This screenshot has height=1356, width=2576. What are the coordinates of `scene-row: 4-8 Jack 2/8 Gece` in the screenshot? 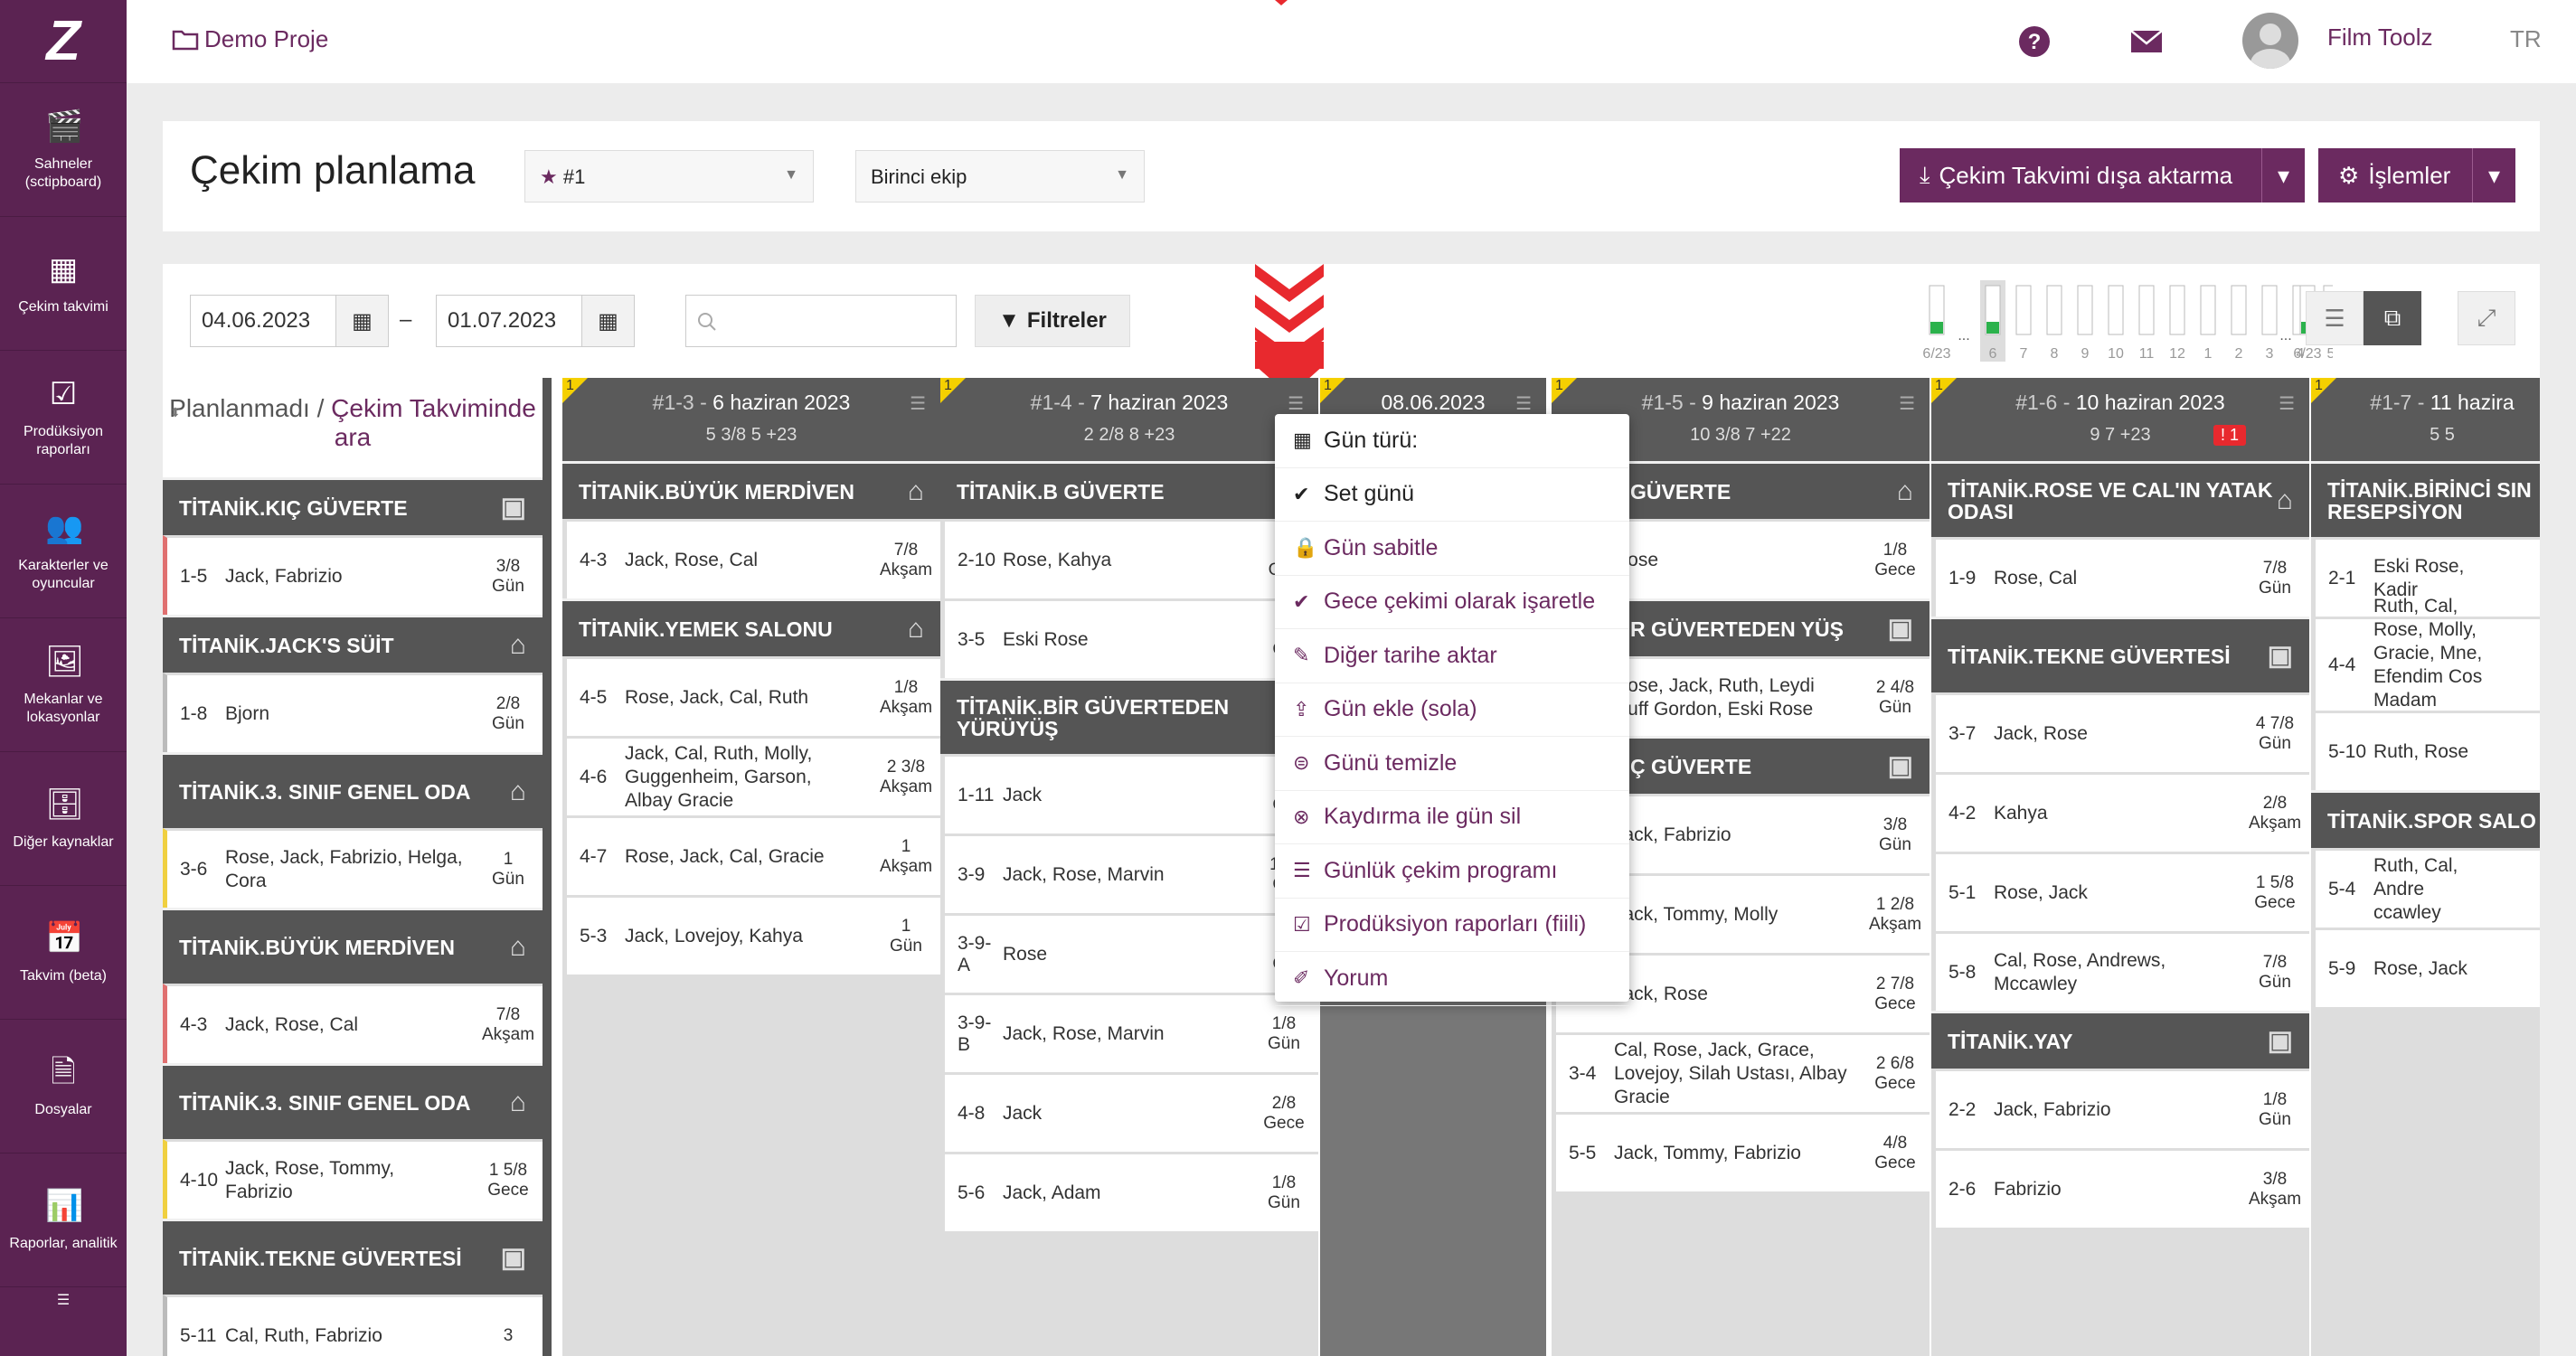 It's located at (1129, 1112).